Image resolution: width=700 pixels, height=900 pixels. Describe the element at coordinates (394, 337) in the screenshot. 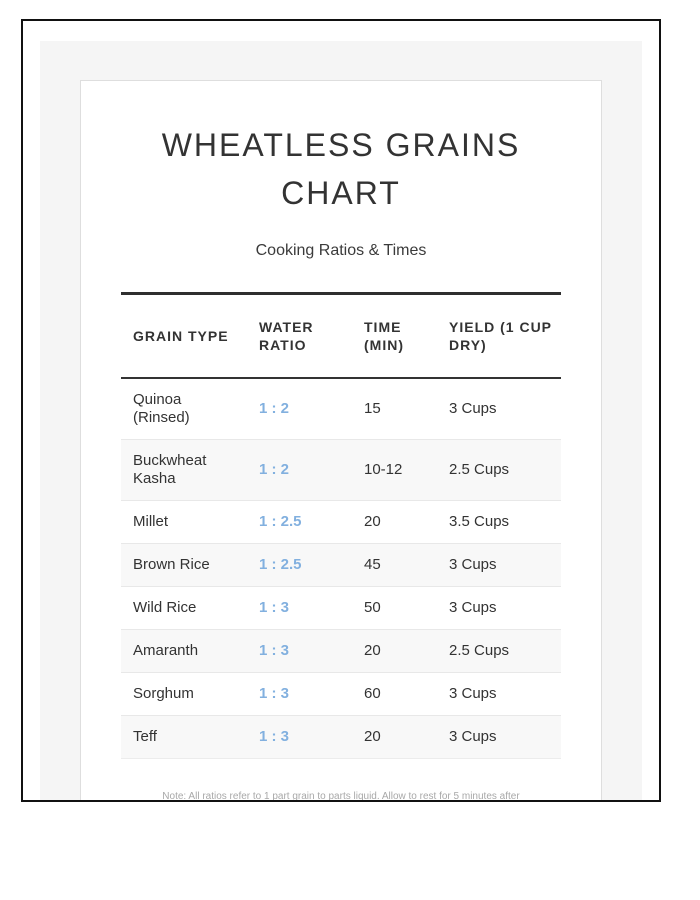

I see `col-header-time: TIME (MIN)` at that location.